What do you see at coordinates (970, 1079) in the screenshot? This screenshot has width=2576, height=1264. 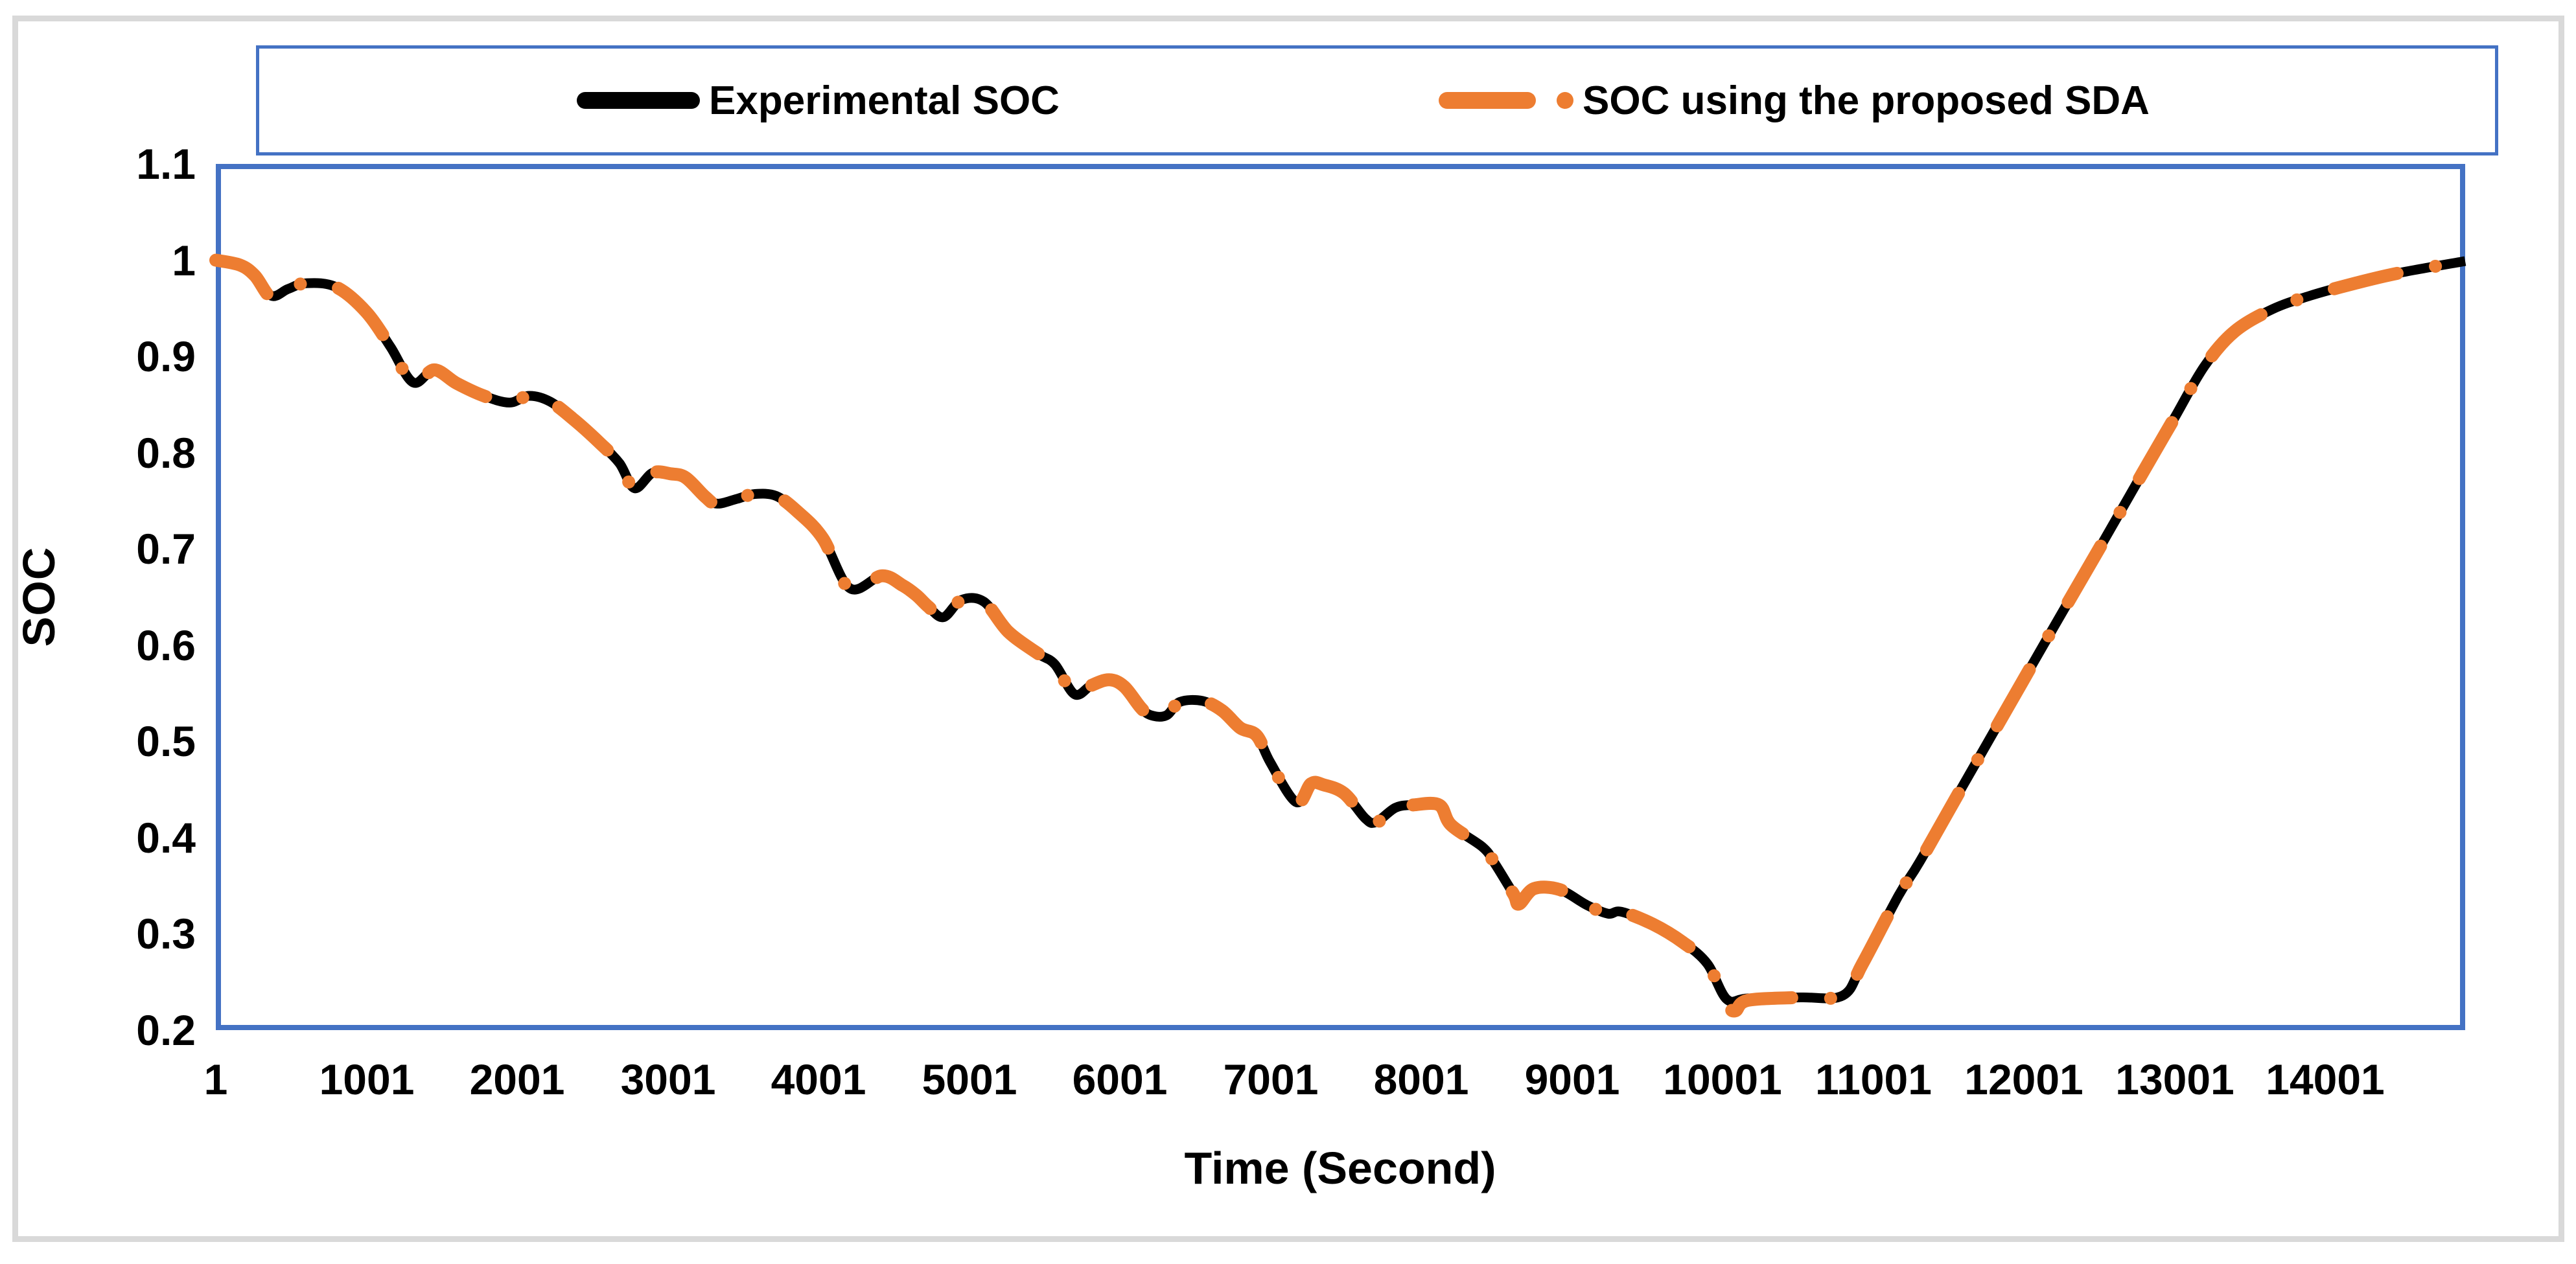 I see `x-tick-label-5001: 5001` at bounding box center [970, 1079].